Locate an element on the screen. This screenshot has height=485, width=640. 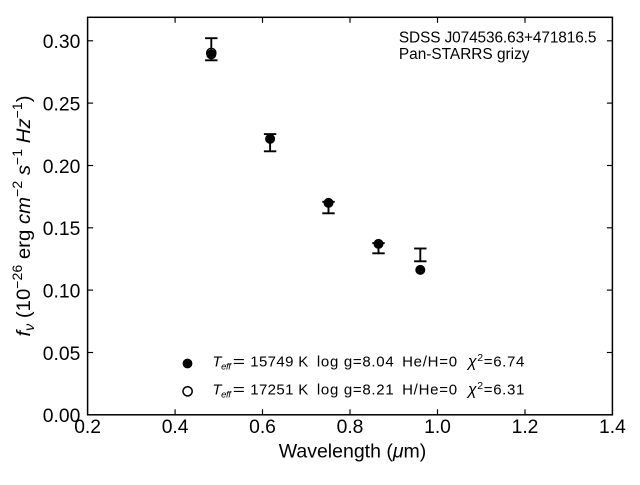
svg-text: 0.8 is located at coordinates (350, 427).